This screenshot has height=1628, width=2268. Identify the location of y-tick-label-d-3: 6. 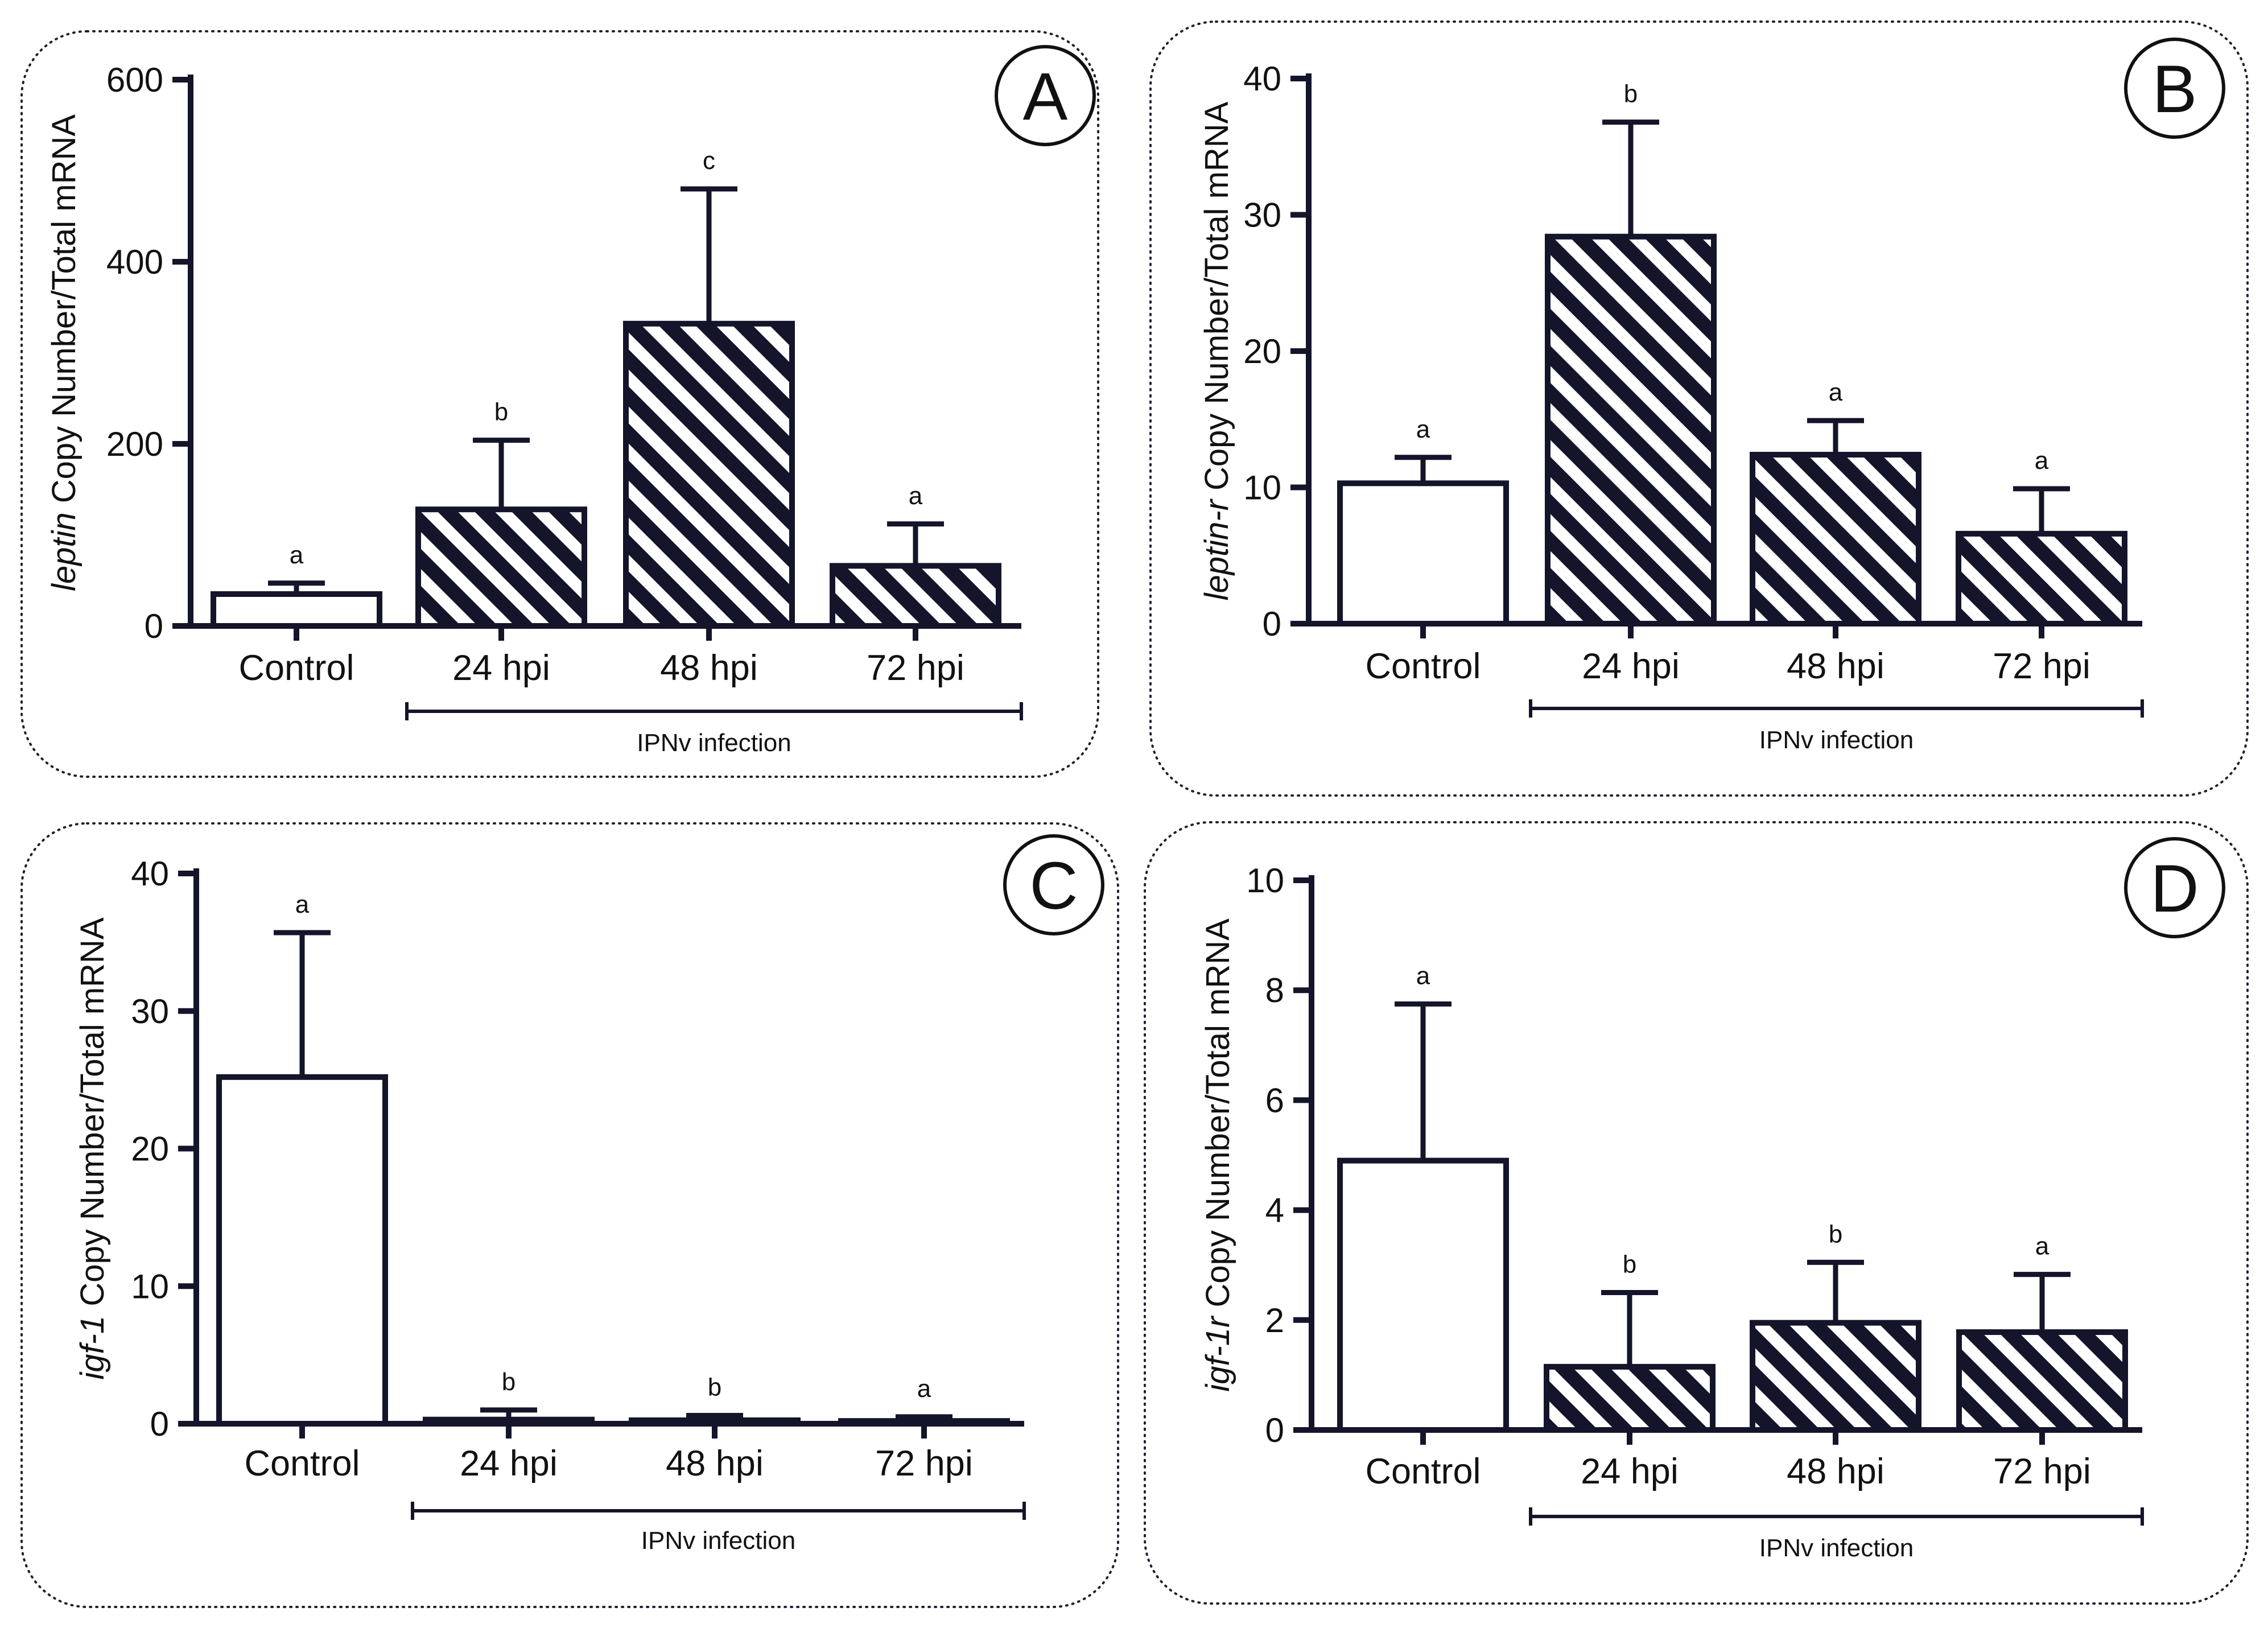
(1275, 1100).